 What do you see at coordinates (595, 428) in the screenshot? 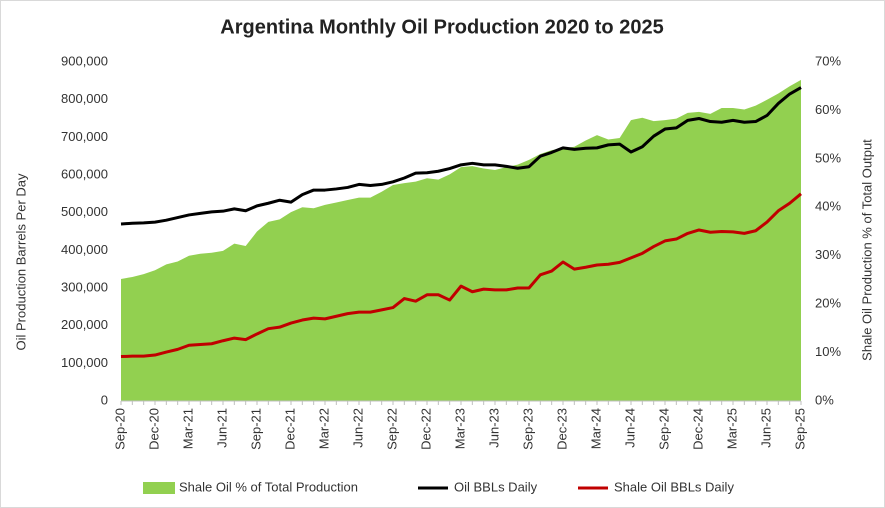
I see `x-tick-label: Mar-24` at bounding box center [595, 428].